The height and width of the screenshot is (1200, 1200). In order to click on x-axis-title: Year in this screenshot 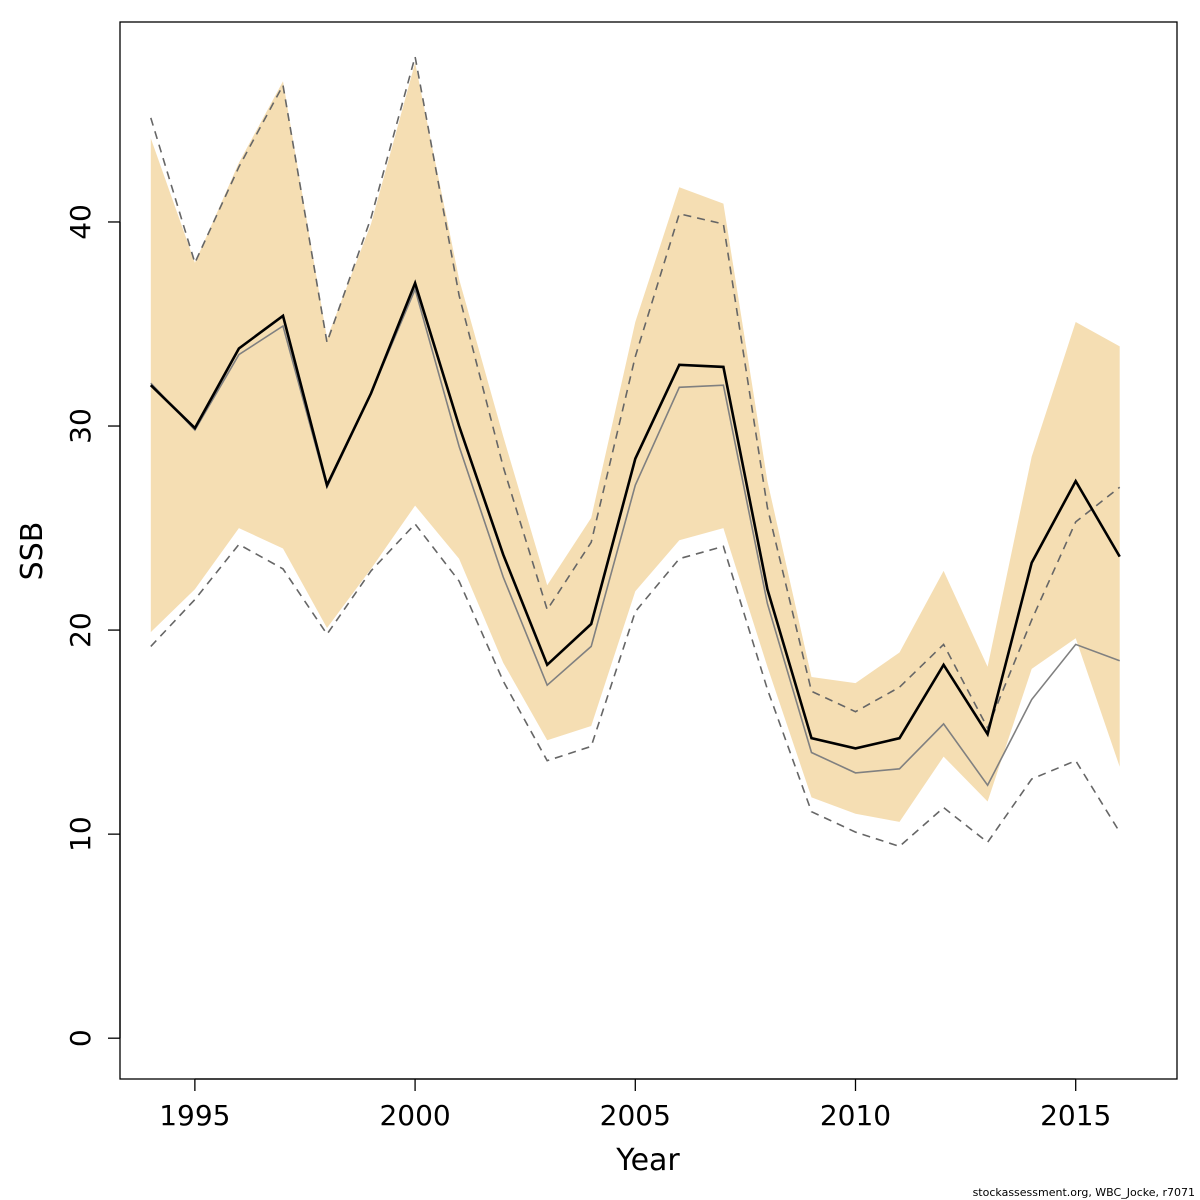, I will do `click(647, 1160)`.